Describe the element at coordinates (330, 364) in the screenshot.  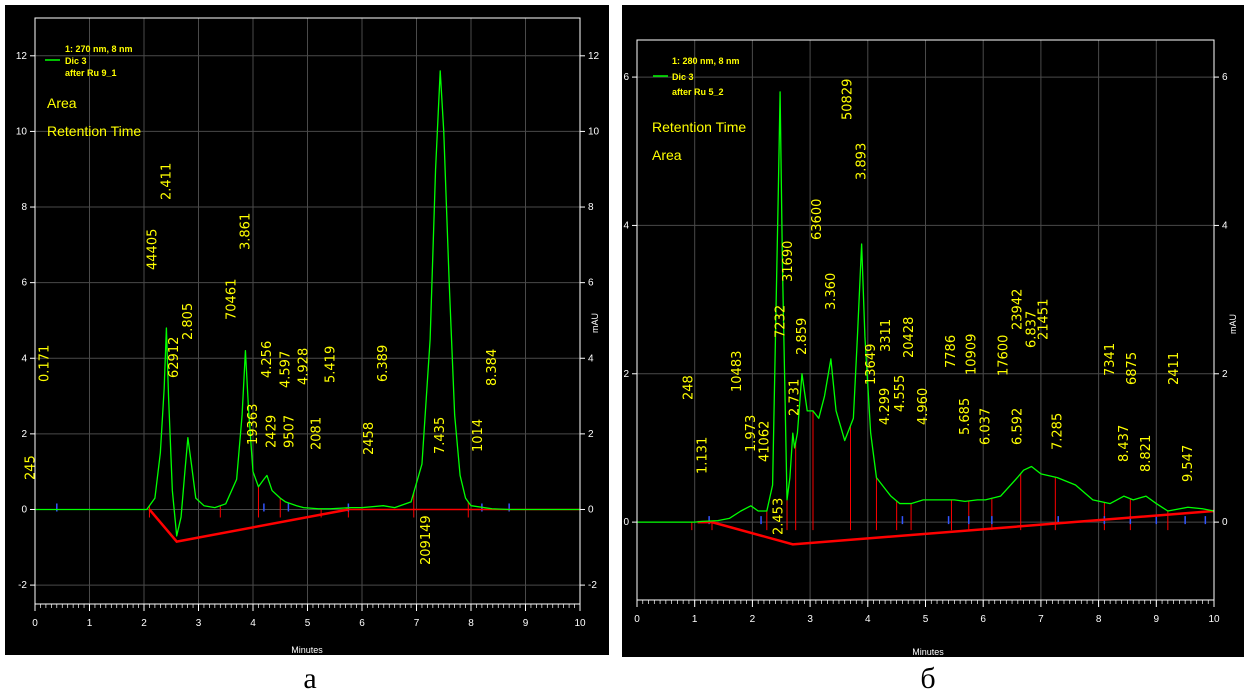
I see `panel-a-peak-retention-label: 5.419` at that location.